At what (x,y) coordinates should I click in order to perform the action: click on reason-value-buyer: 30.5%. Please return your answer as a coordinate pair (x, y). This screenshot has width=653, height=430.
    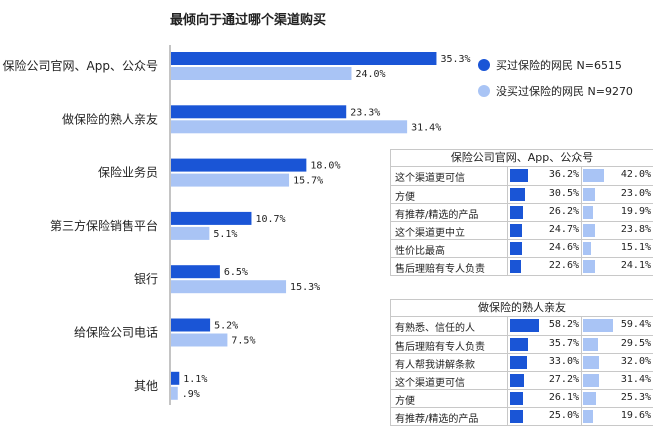
    Looking at the image, I should click on (563, 193).